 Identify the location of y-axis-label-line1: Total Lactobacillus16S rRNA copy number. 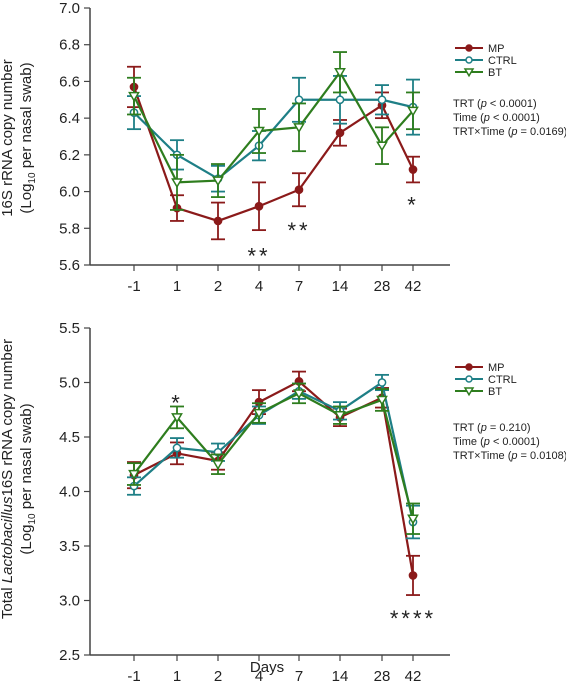
(8, 479).